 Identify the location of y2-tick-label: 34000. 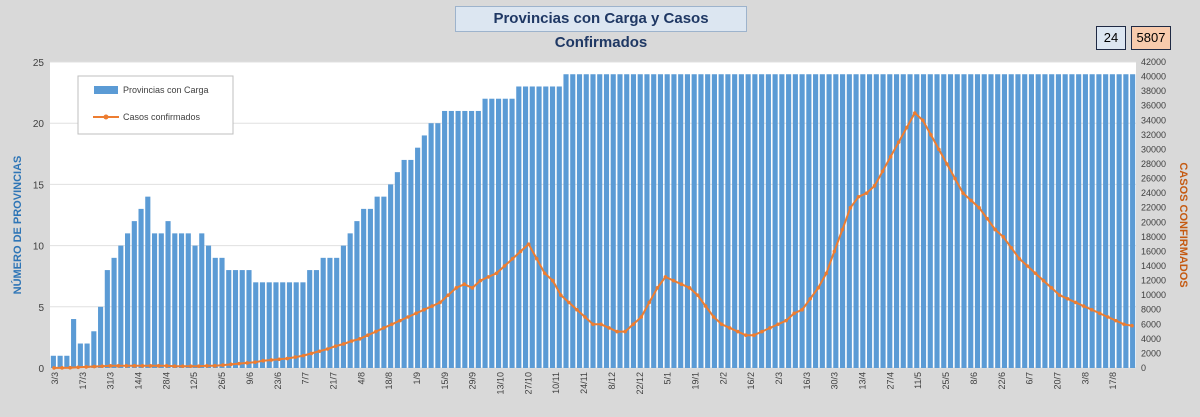
(1153, 120).